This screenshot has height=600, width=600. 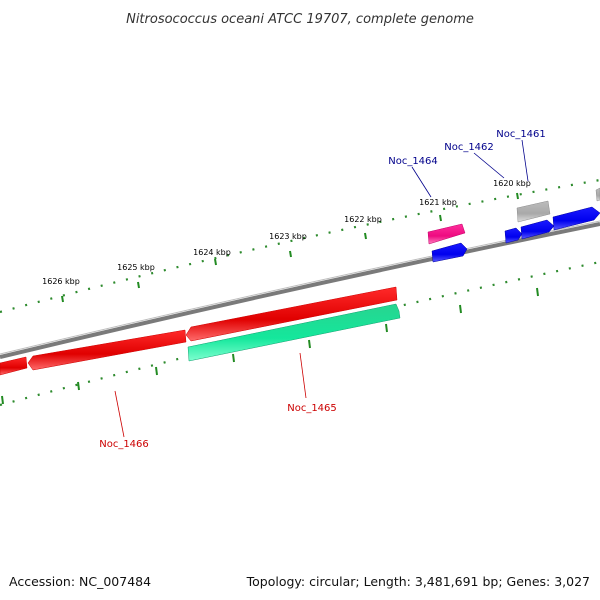 I want to click on accession-text: Accession: NC_007484, so click(x=80, y=581).